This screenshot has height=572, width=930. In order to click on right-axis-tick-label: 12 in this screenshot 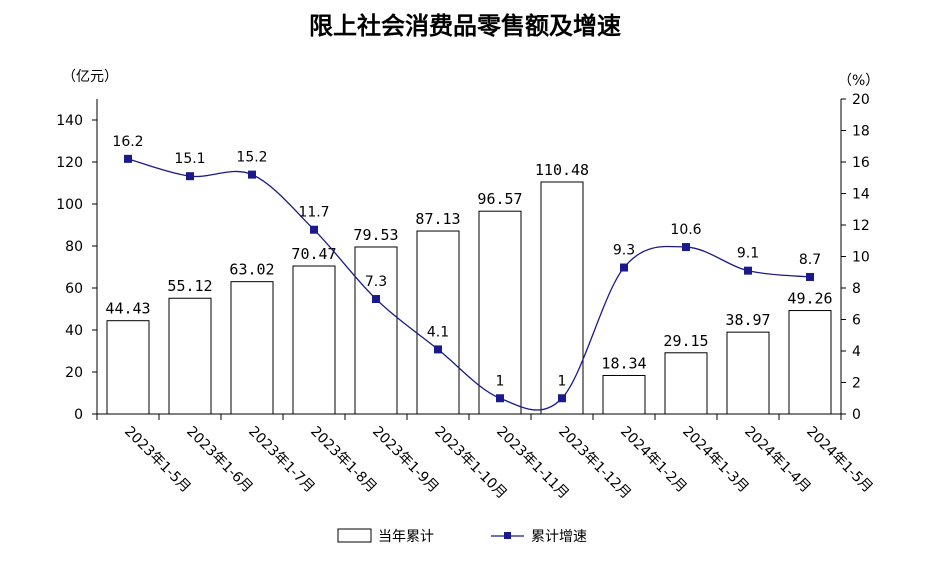, I will do `click(861, 226)`.